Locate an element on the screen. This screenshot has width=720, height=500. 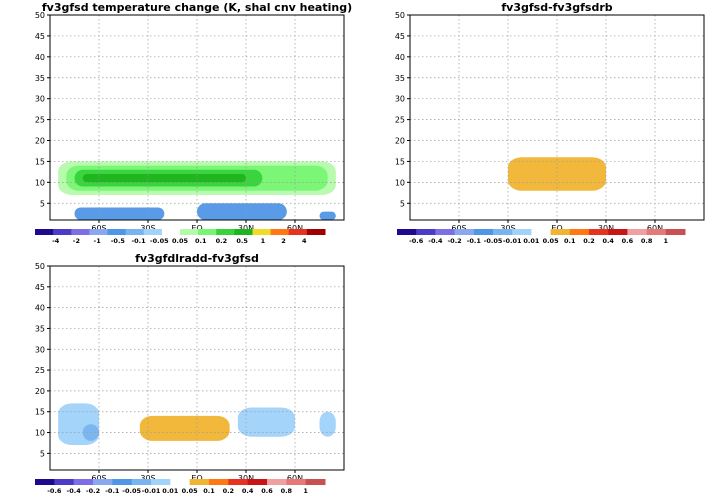
colorbar-label: -1 is located at coordinates (98, 241).